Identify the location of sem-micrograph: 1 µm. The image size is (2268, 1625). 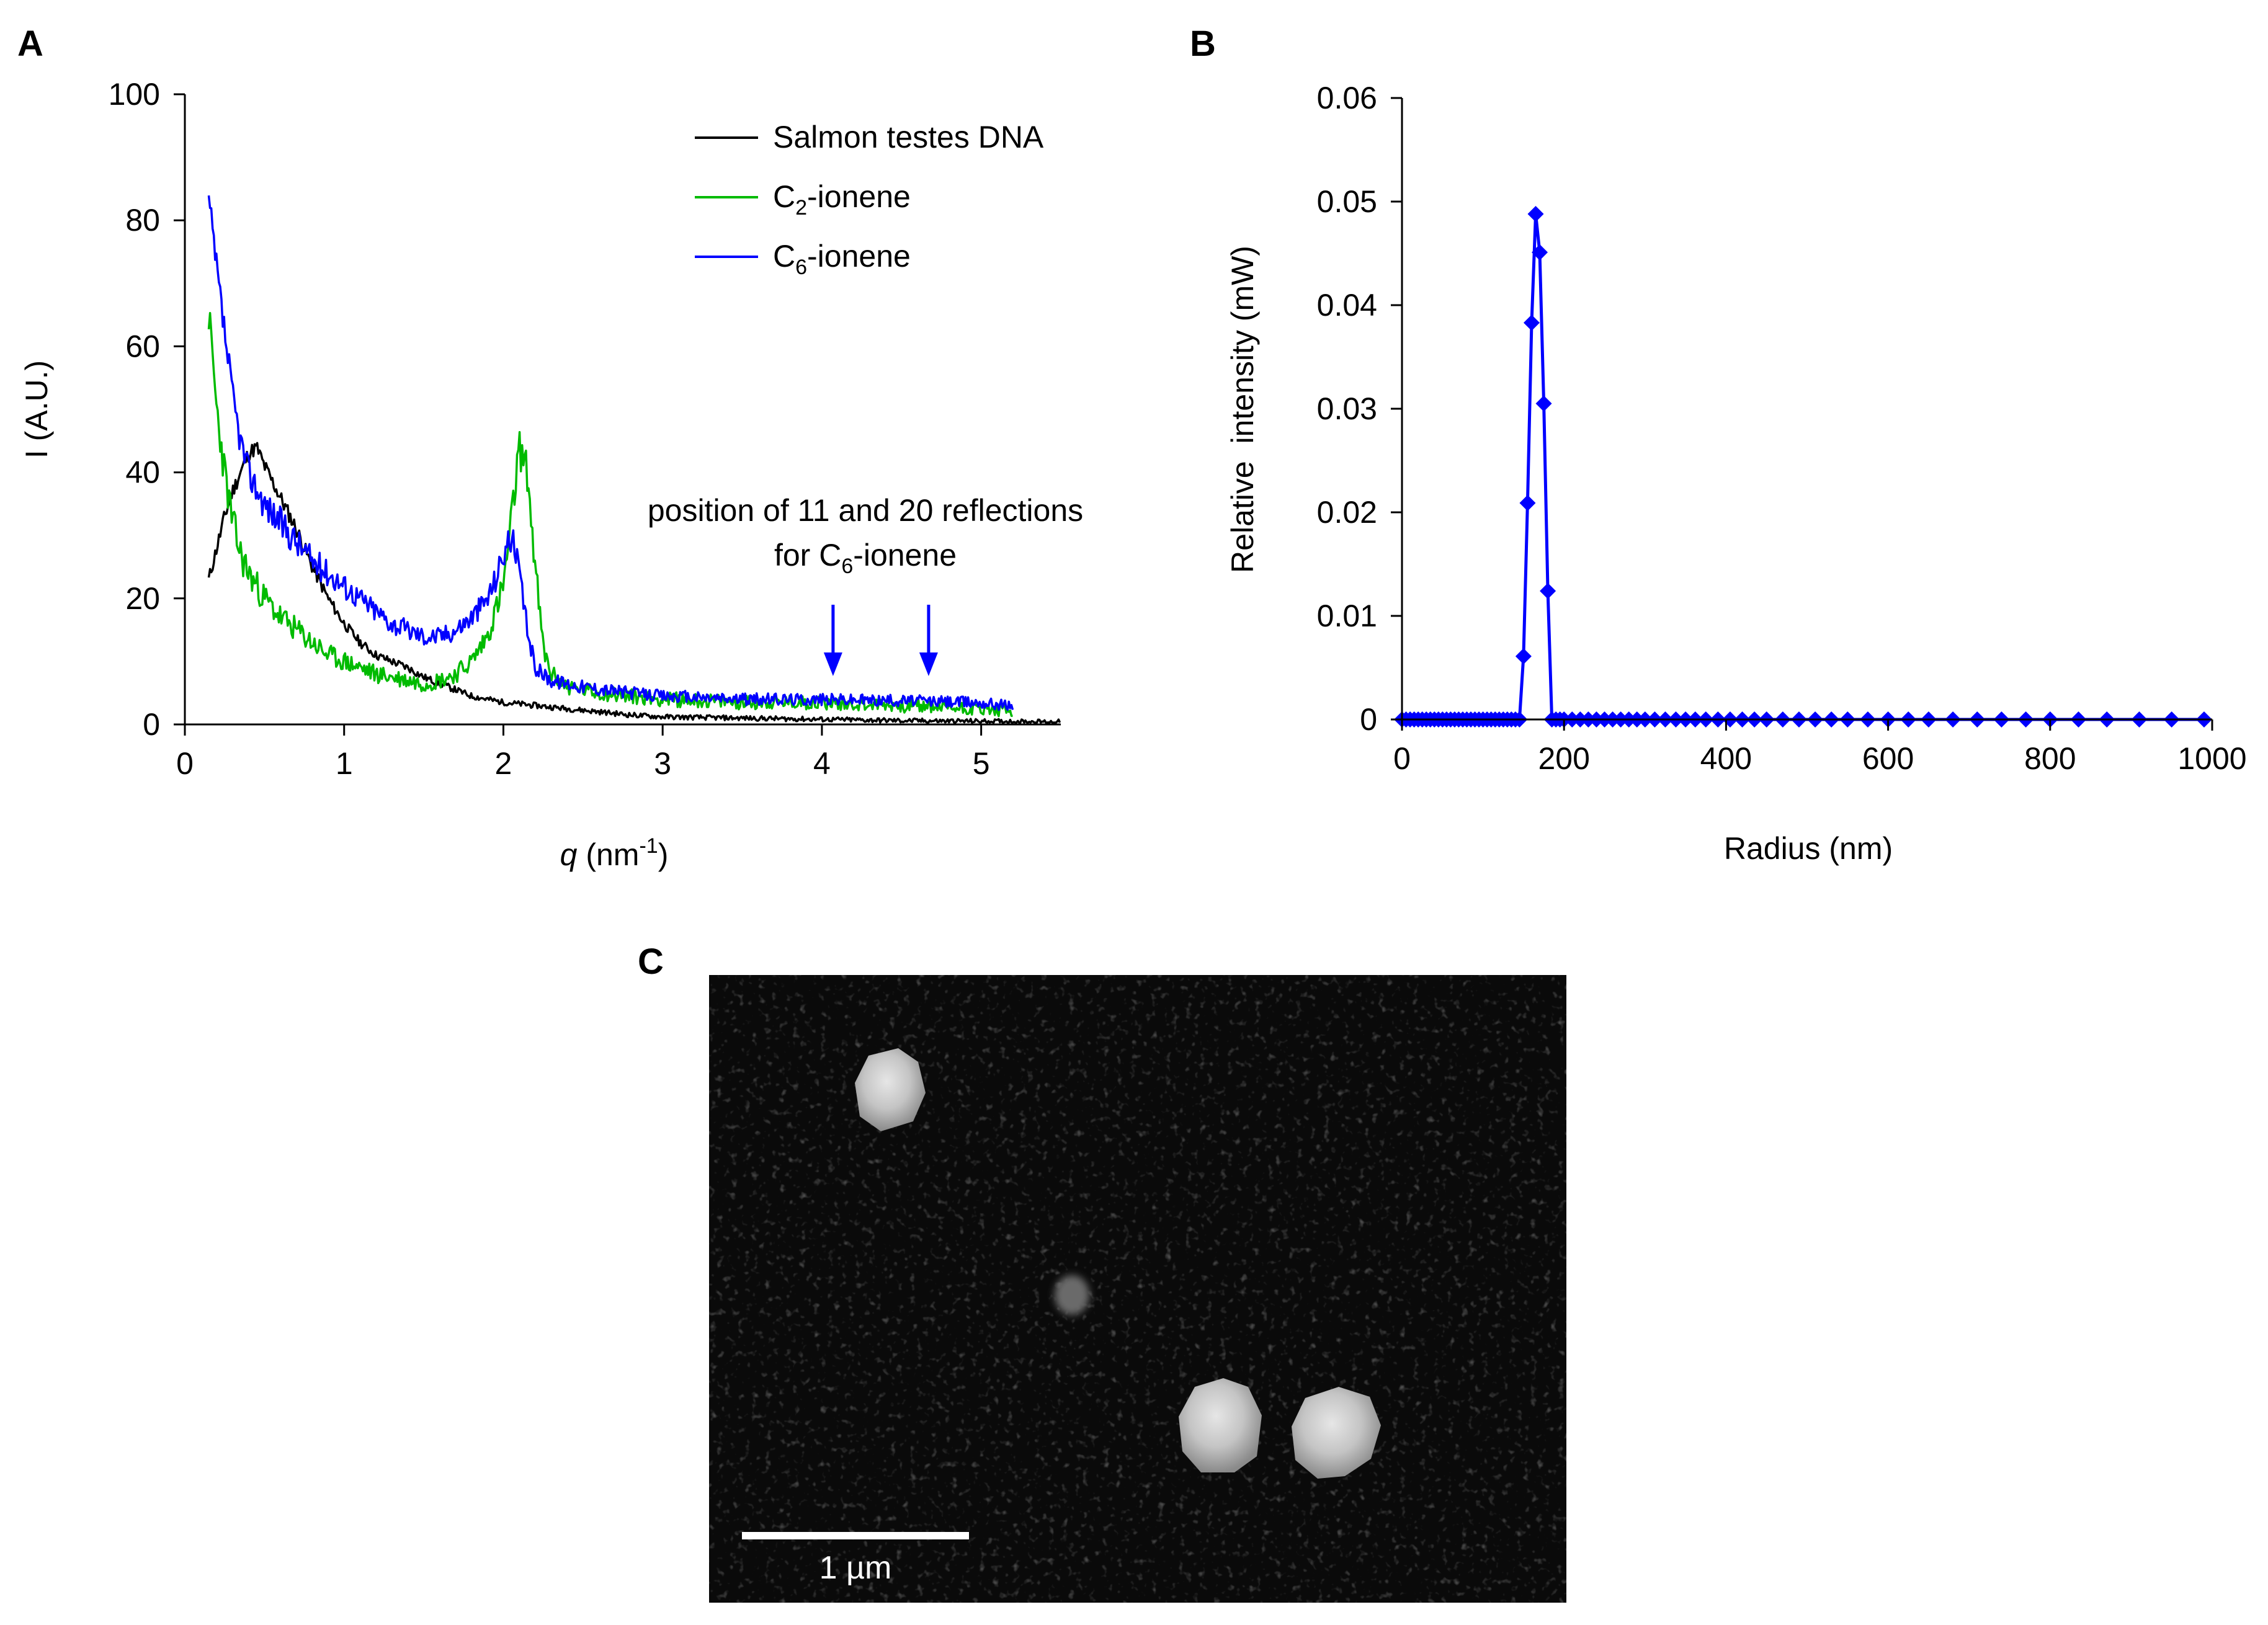
(1137, 1289).